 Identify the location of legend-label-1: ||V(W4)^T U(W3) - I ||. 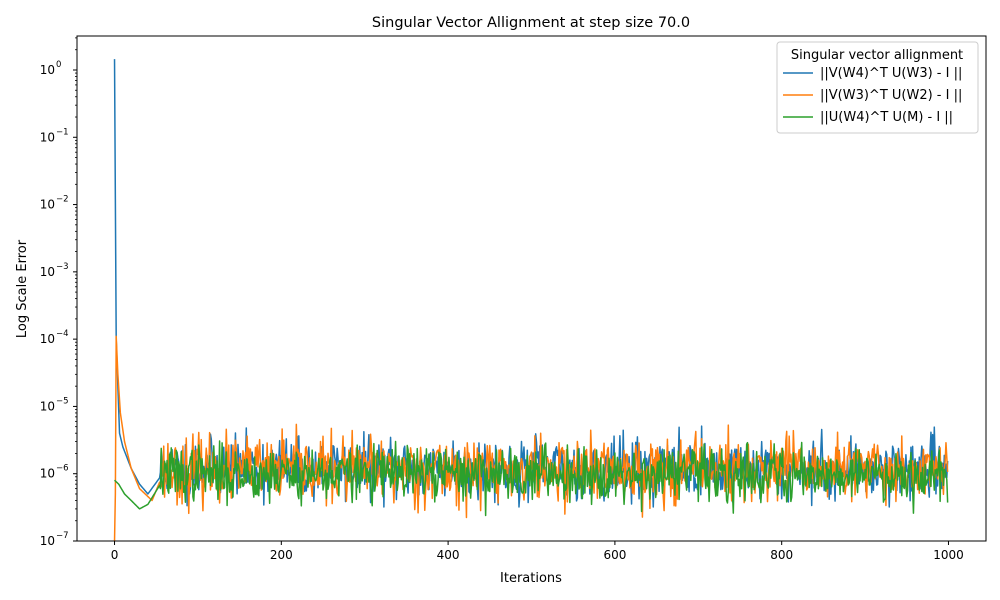
(891, 73).